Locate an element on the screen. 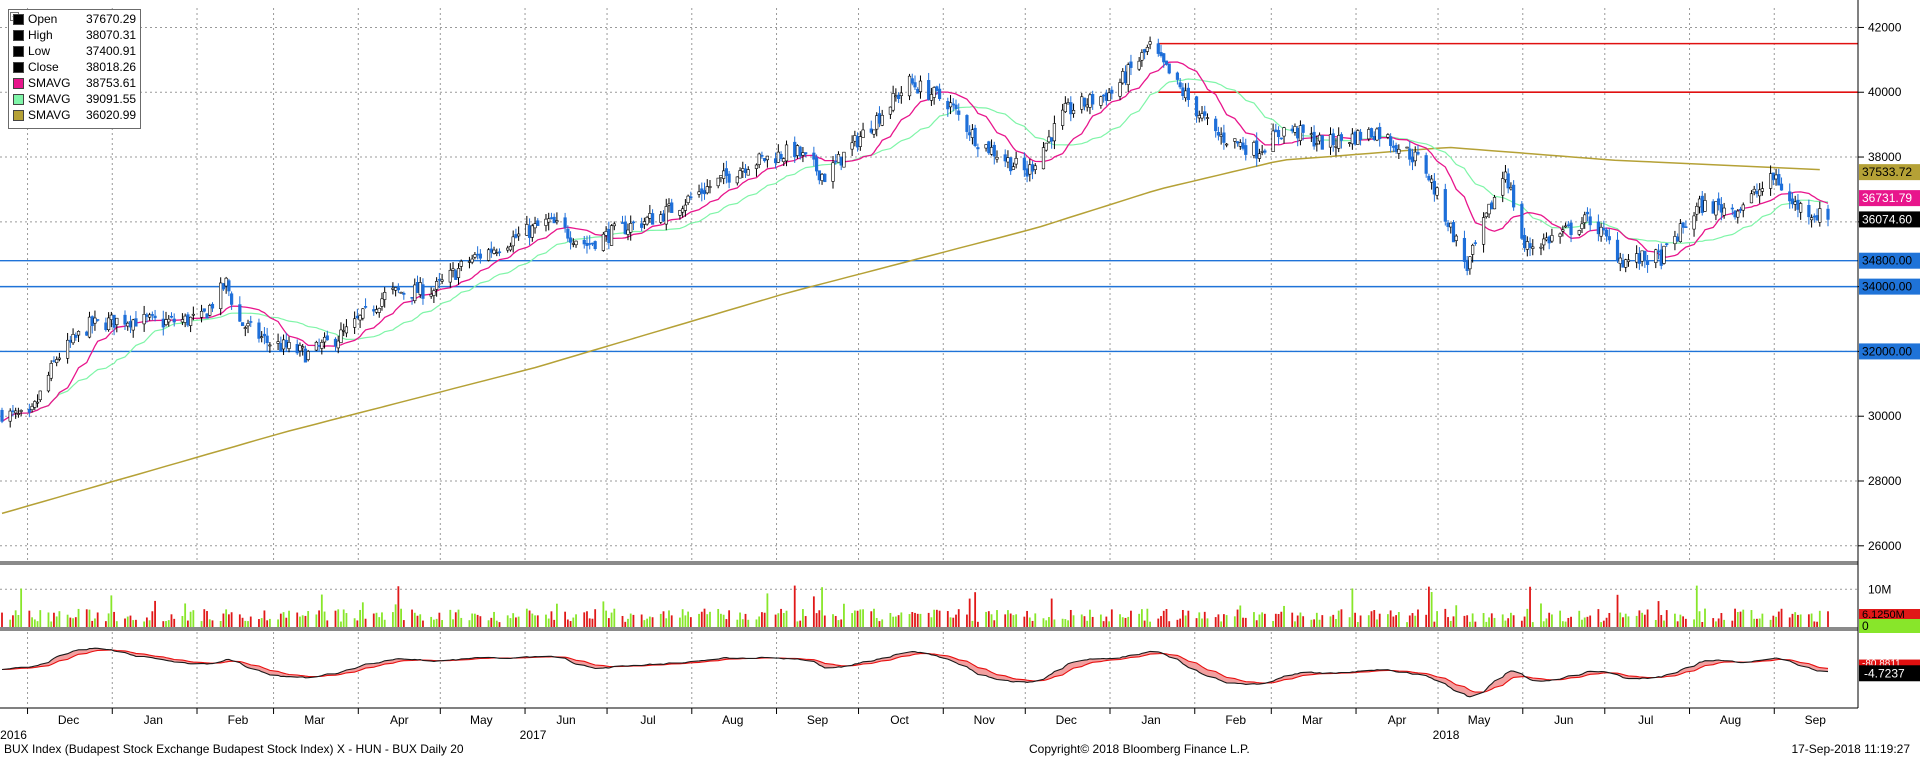 This screenshot has width=1920, height=766. month-label: Sep is located at coordinates (818, 720).